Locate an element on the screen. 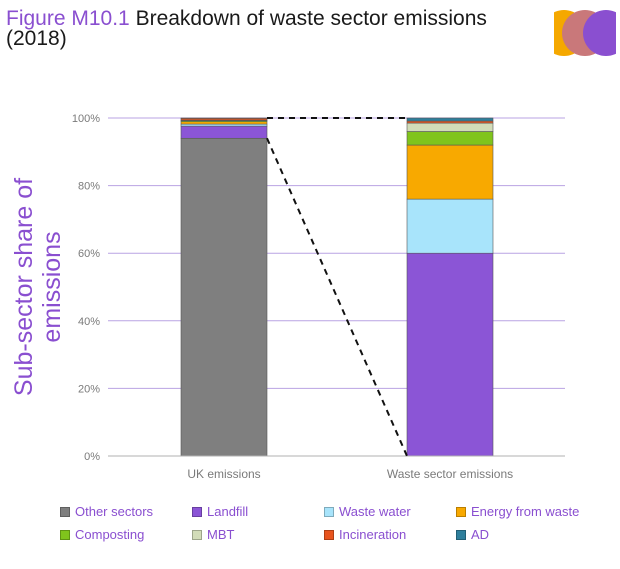  legend-item: Waste water is located at coordinates (367, 511).